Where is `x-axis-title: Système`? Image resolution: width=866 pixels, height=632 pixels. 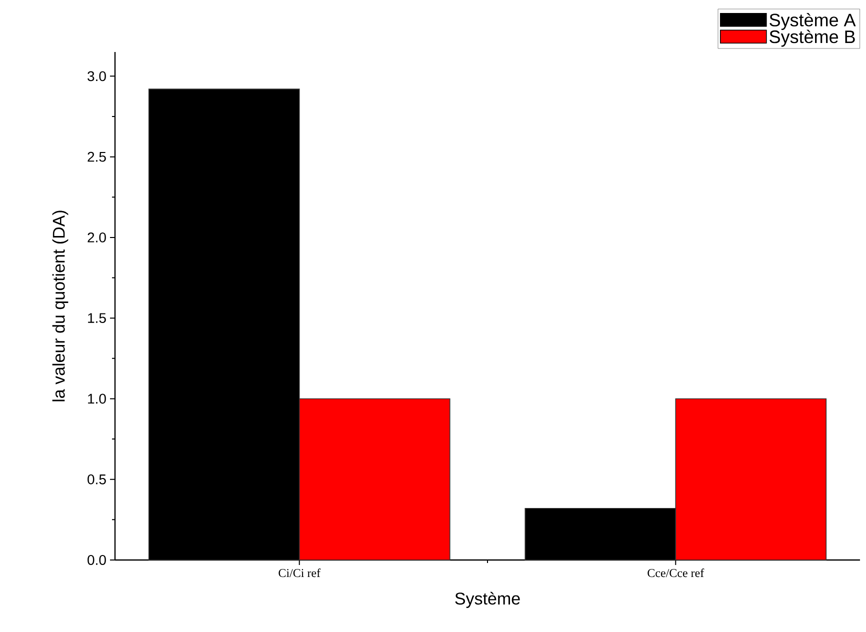 x-axis-title: Système is located at coordinates (487, 600).